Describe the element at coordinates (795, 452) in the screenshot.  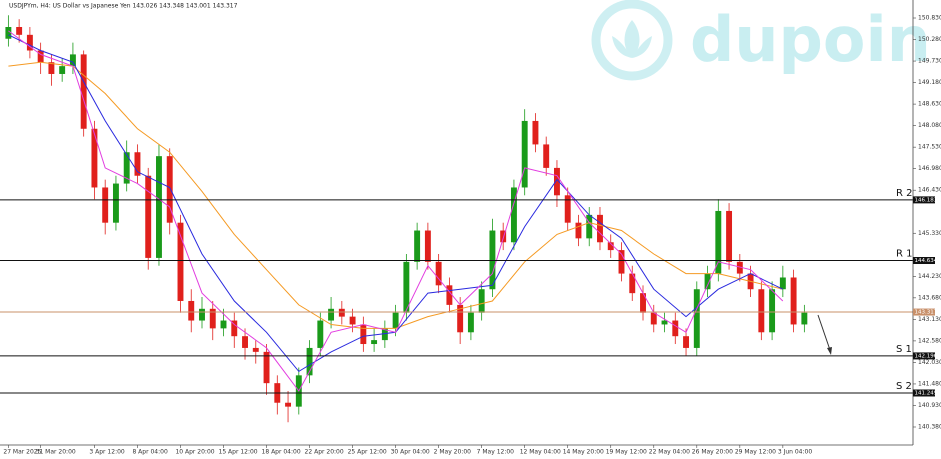
I see `x-tick-label: 3 Jun 04:00` at that location.